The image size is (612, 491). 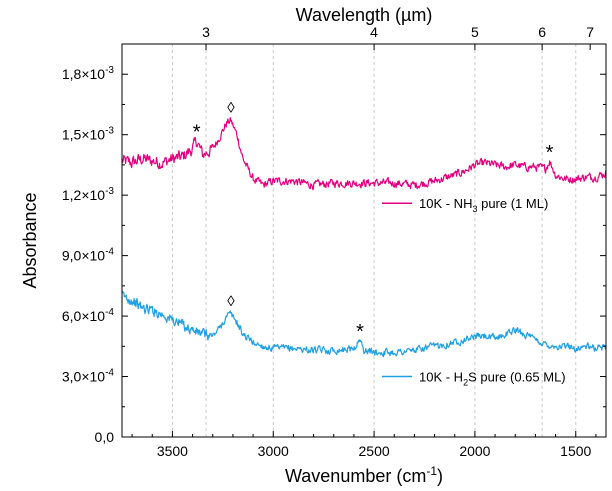 I want to click on y-tick-label: 1,5×10⁻³, so click(x=88, y=134).